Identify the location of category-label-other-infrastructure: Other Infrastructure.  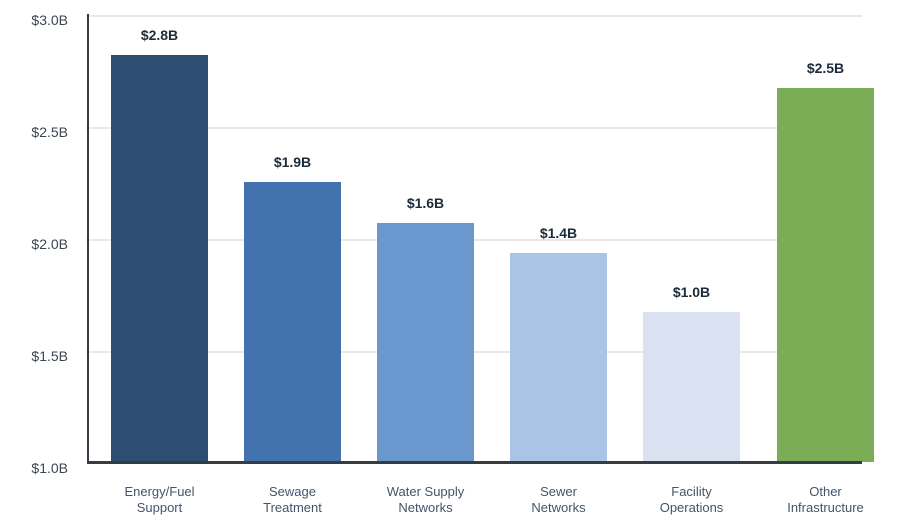
(825, 500).